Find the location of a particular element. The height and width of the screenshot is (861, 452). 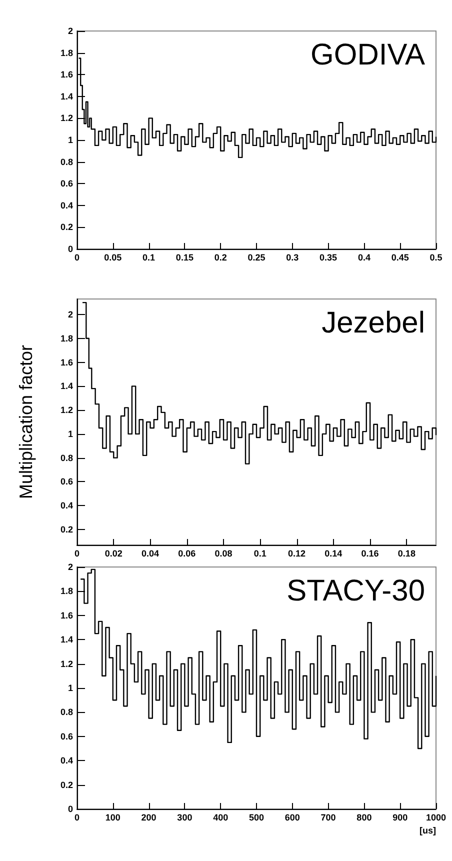

x-tick-label: 0.16 is located at coordinates (370, 553).